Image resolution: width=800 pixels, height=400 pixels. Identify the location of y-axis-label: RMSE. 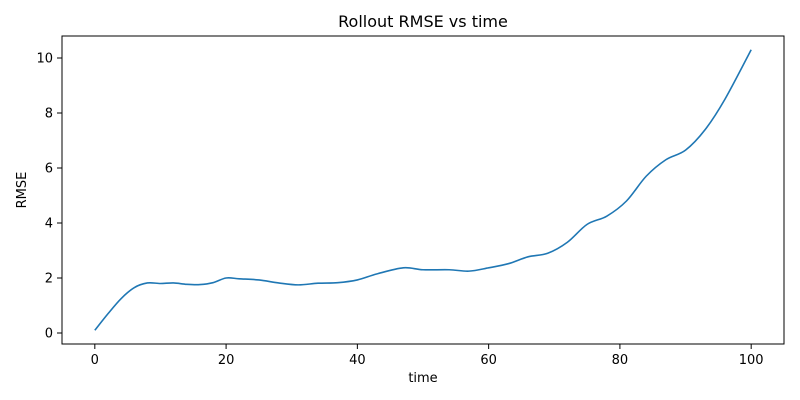
(22, 190).